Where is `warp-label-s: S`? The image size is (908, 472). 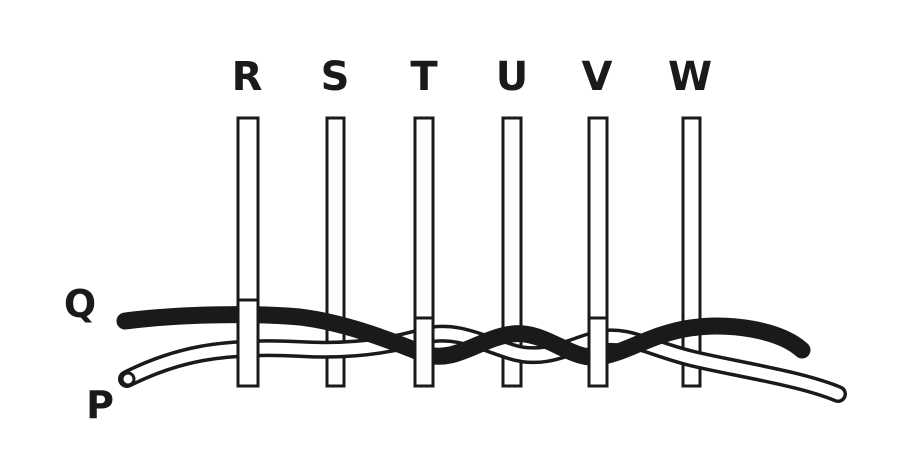
warp-label-s: S is located at coordinates (335, 77).